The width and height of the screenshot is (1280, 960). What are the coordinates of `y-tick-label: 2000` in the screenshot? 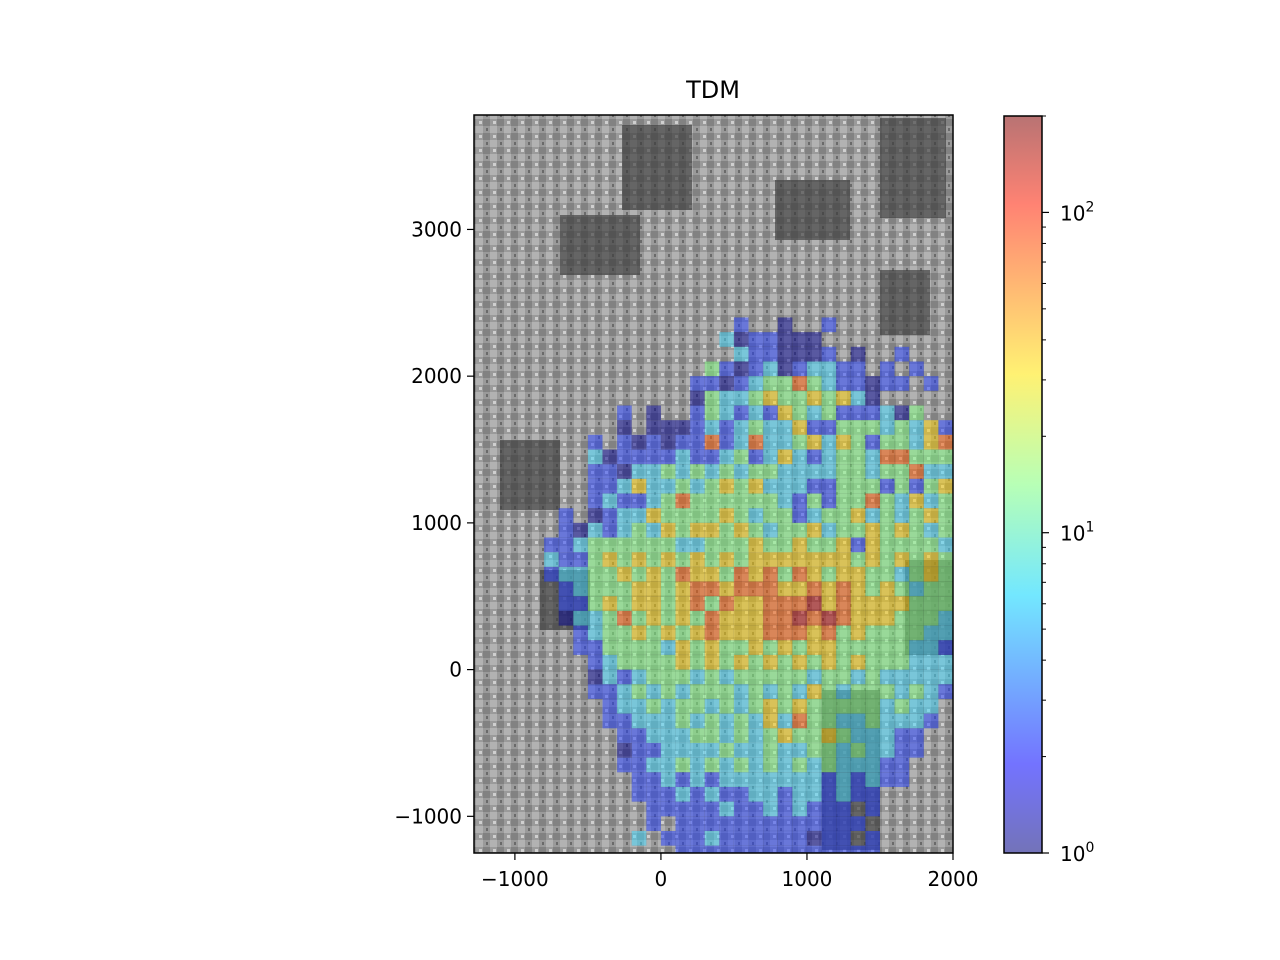 It's located at (436, 376).